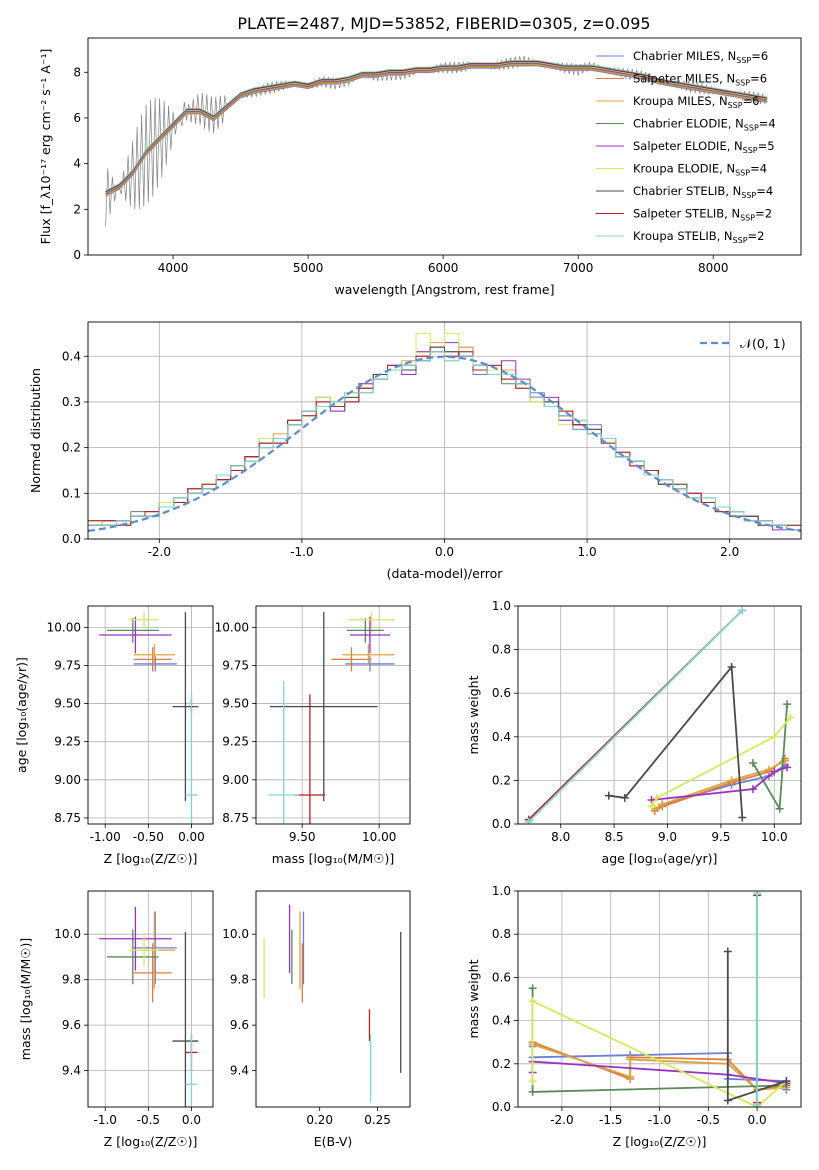  Describe the element at coordinates (302, 837) in the screenshot. I see `x-tick-label: 9.50` at that location.